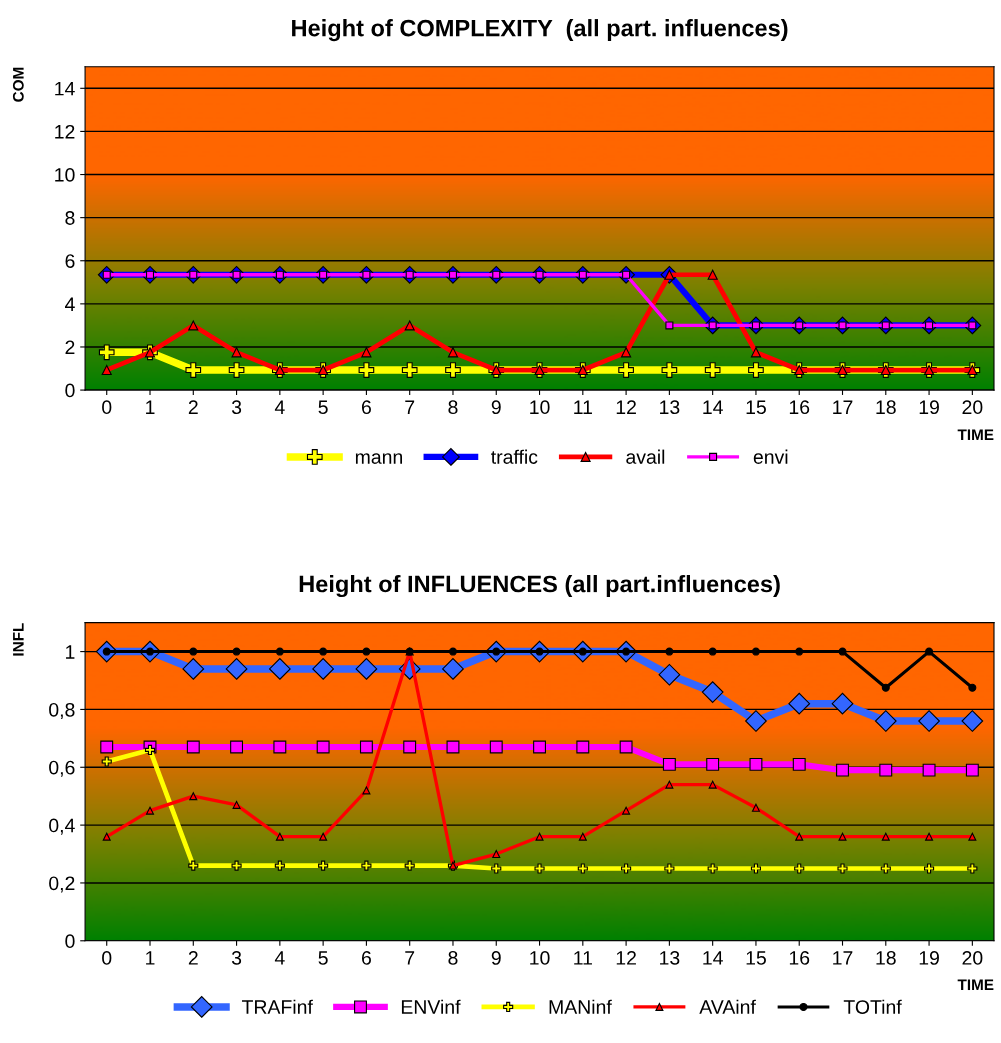 This screenshot has height=1043, width=1001. What do you see at coordinates (62, 768) in the screenshot?
I see `y-tick-label: 0,6` at bounding box center [62, 768].